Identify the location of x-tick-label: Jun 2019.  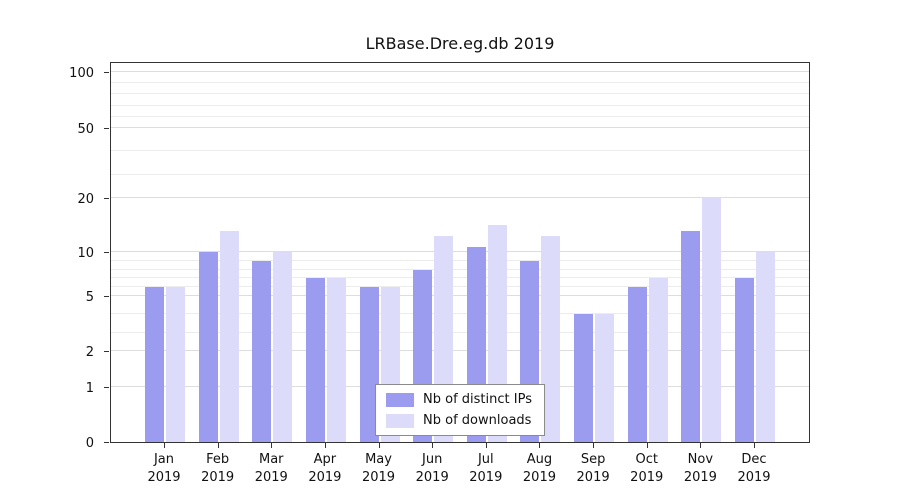
(432, 468).